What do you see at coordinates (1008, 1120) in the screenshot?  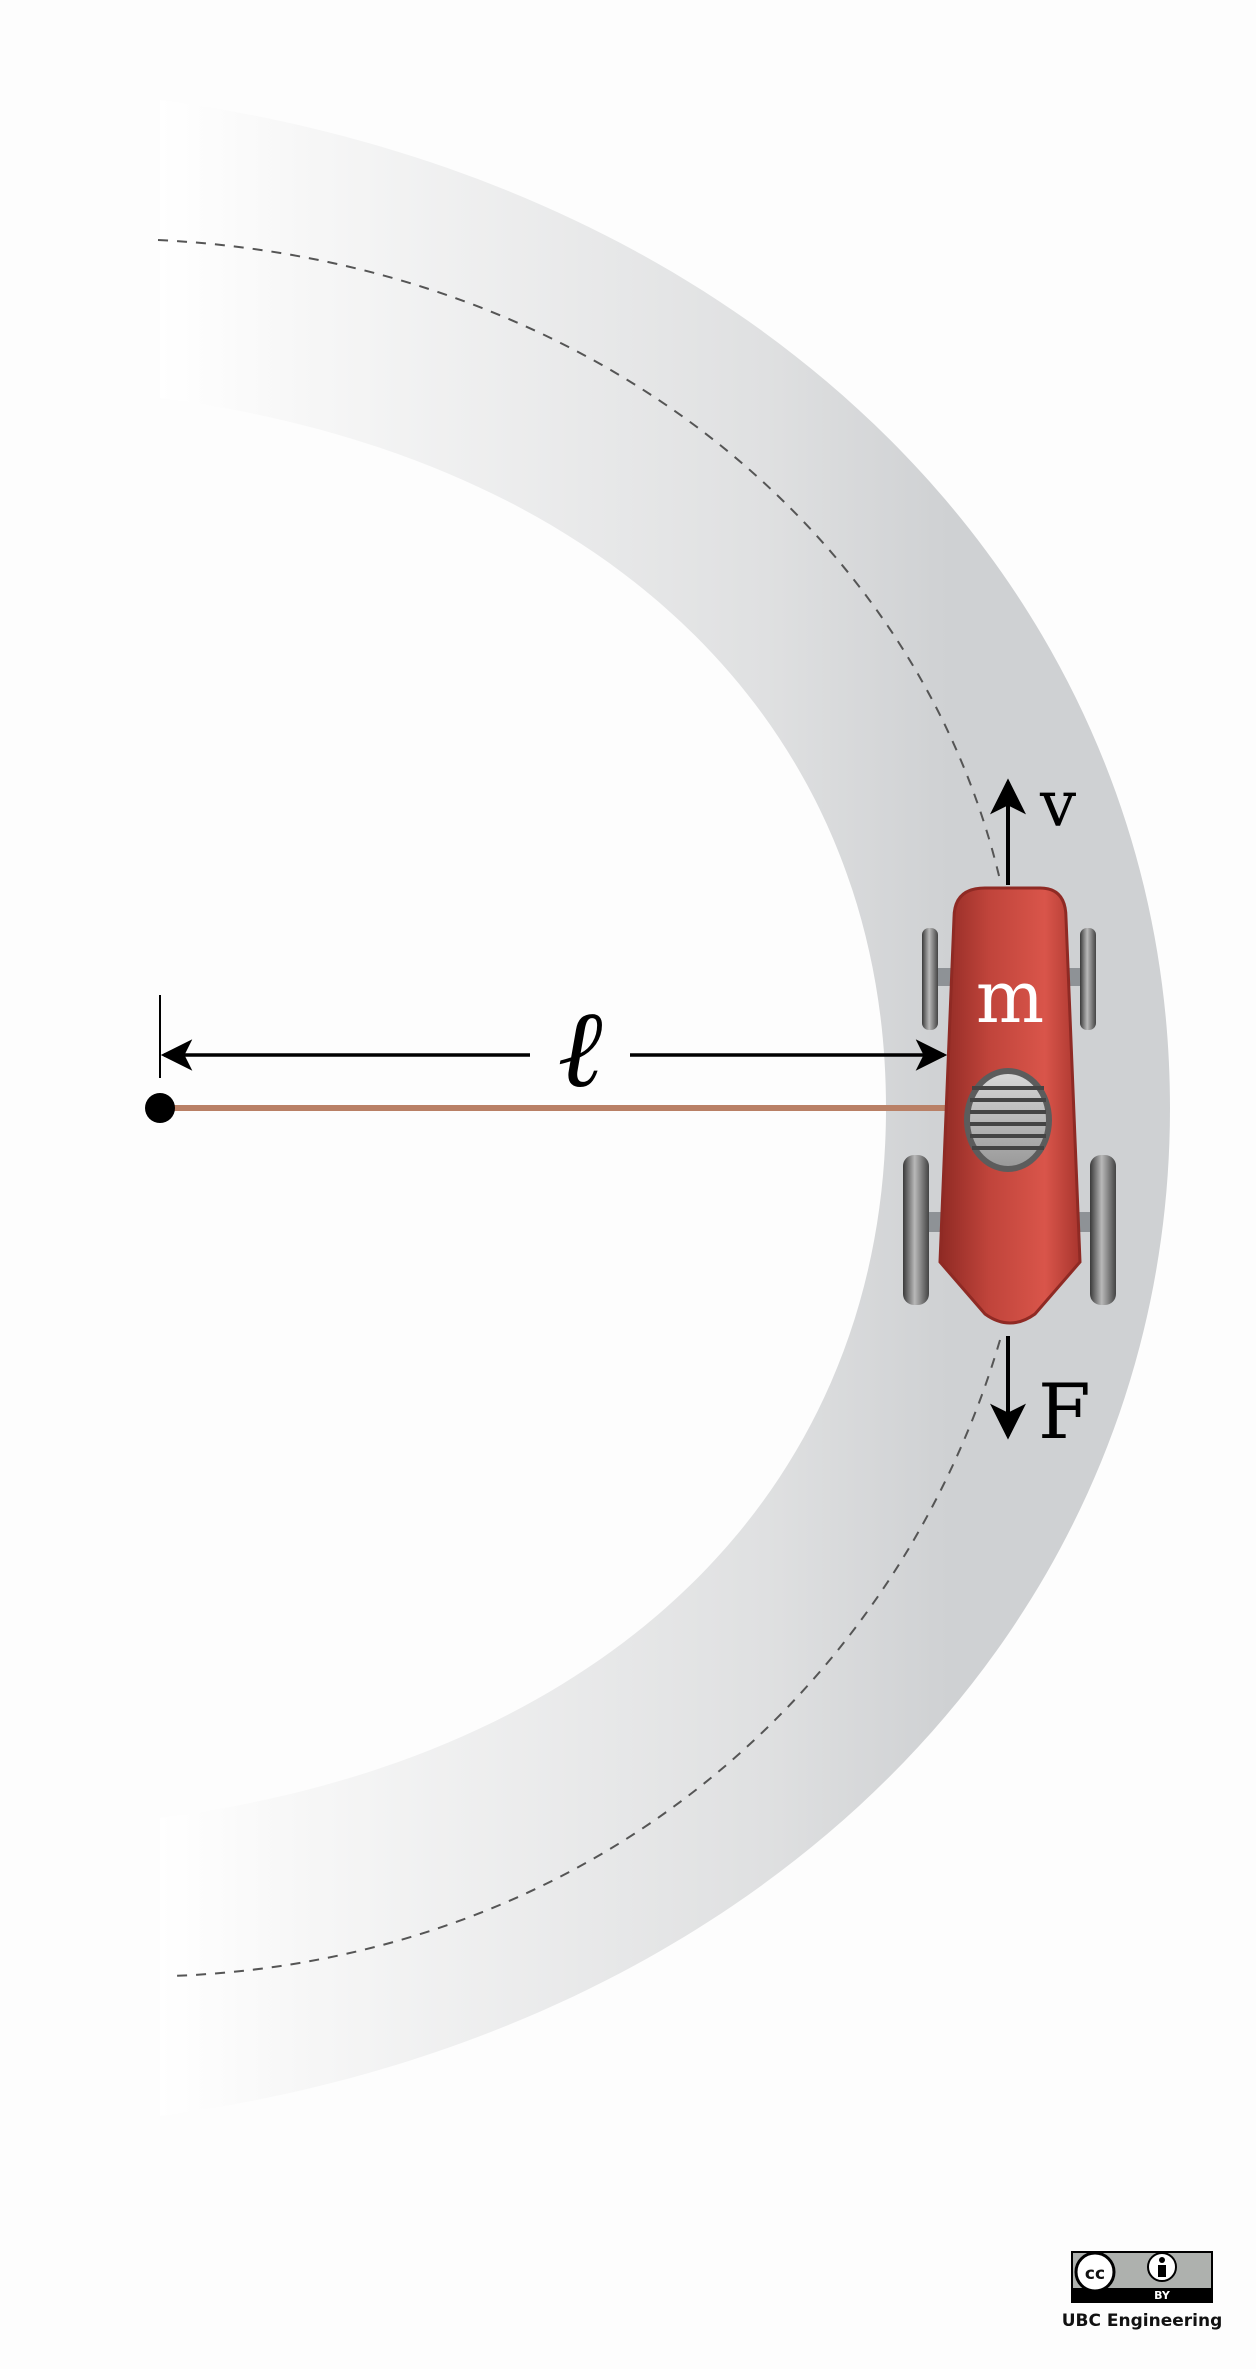 I see `car-grille` at bounding box center [1008, 1120].